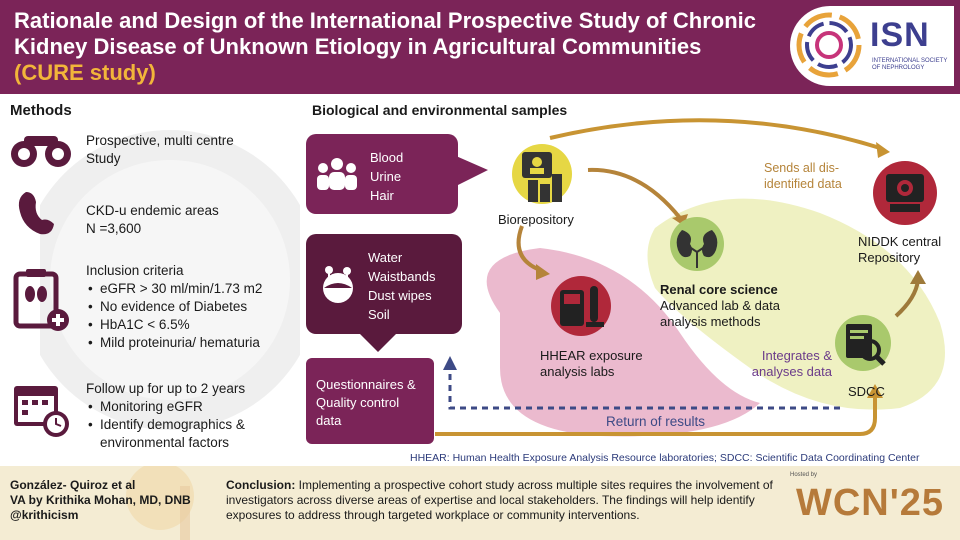  What do you see at coordinates (41, 411) in the screenshot?
I see `calendar-clock-icon` at bounding box center [41, 411].